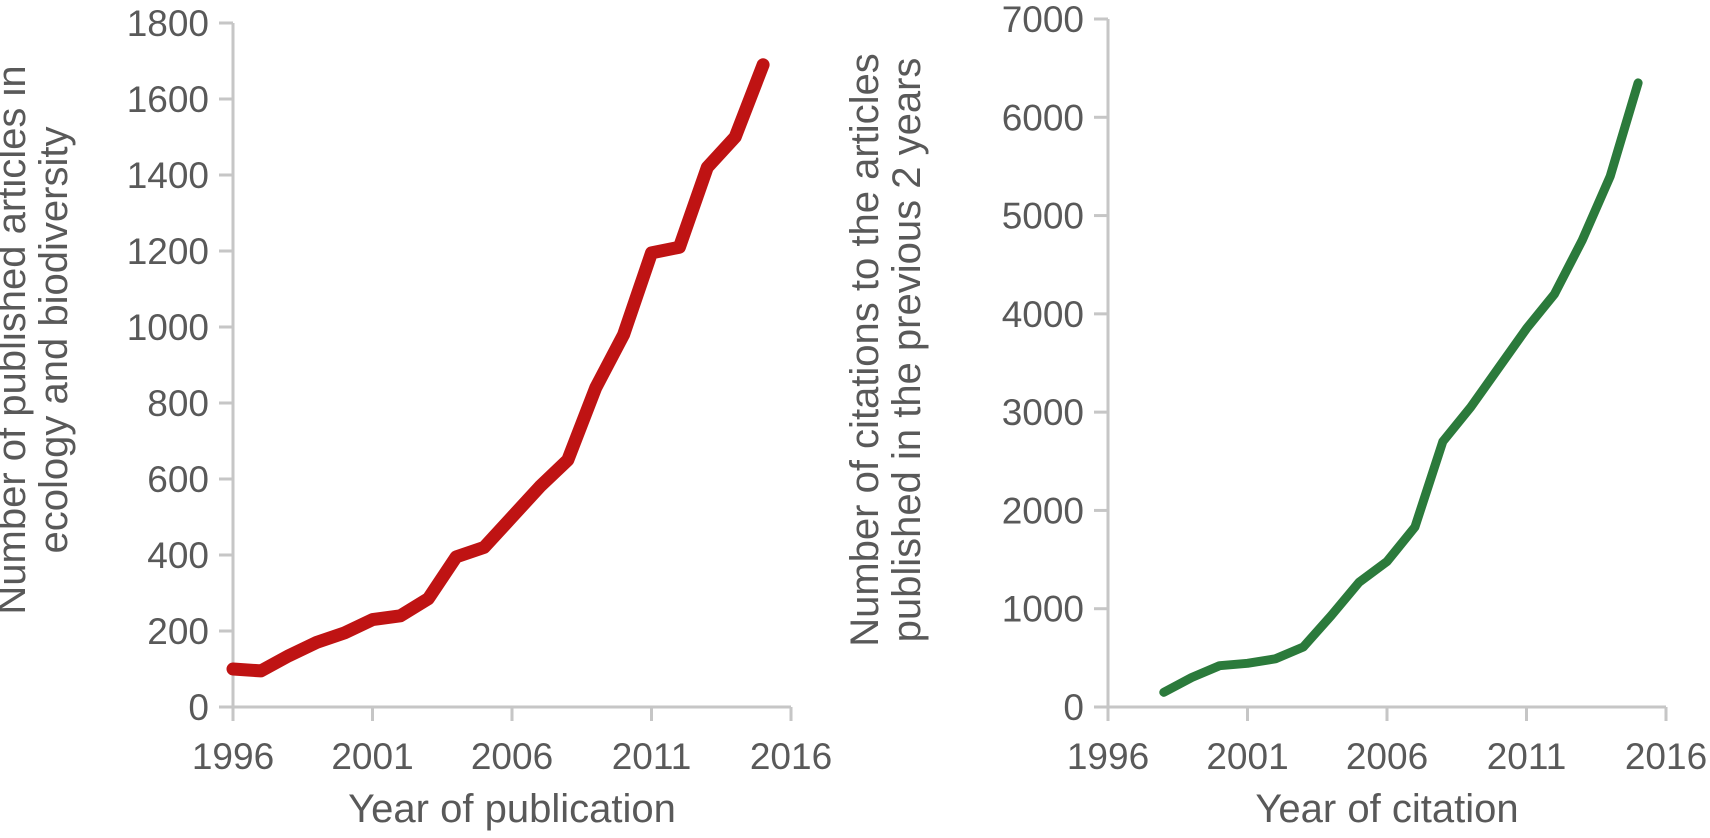 The width and height of the screenshot is (1710, 838). Describe the element at coordinates (168, 175) in the screenshot. I see `y-tick-label: 1400` at that location.